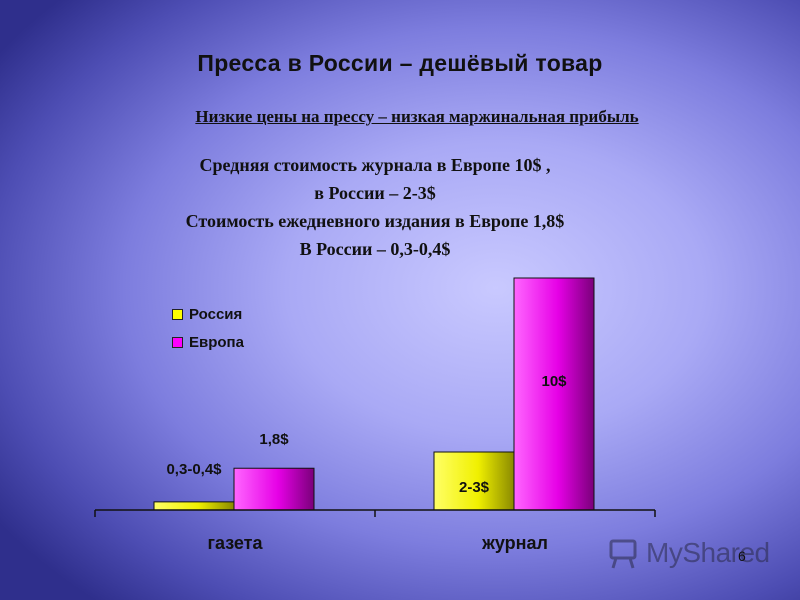 The height and width of the screenshot is (600, 800). I want to click on legend-label-europe: Европа, so click(216, 342).